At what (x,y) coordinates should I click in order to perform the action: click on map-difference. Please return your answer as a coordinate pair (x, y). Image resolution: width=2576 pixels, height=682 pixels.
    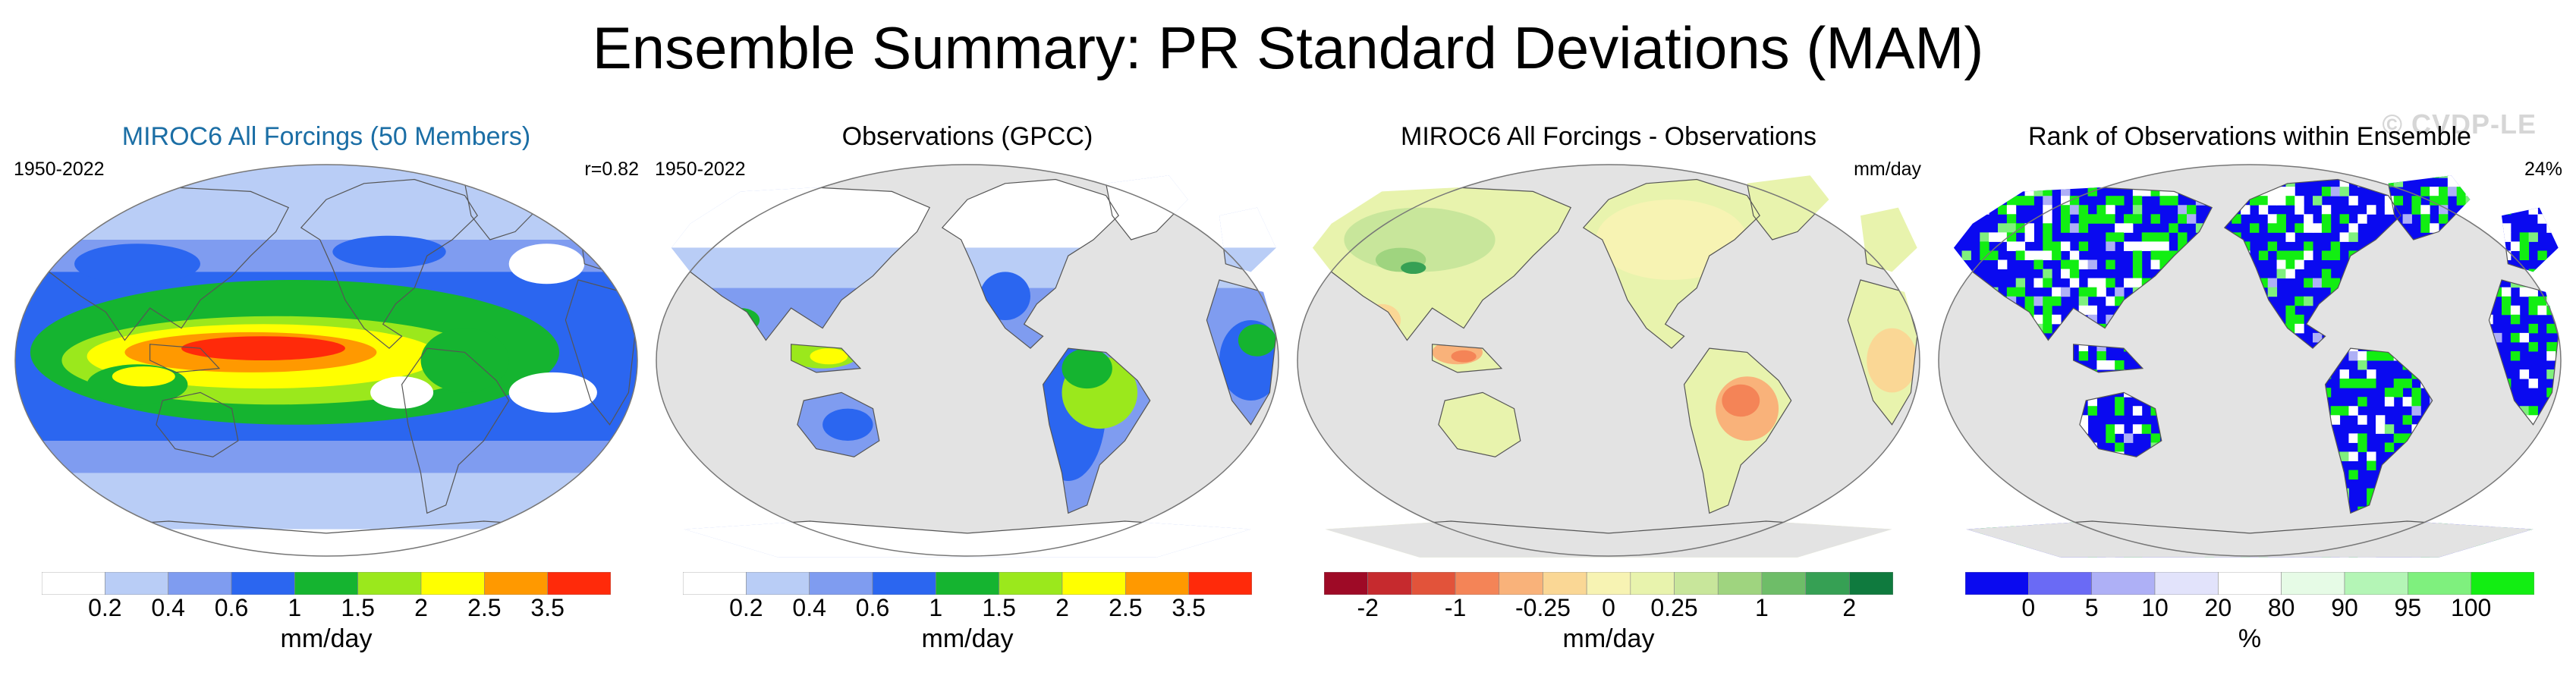
    Looking at the image, I should click on (1608, 361).